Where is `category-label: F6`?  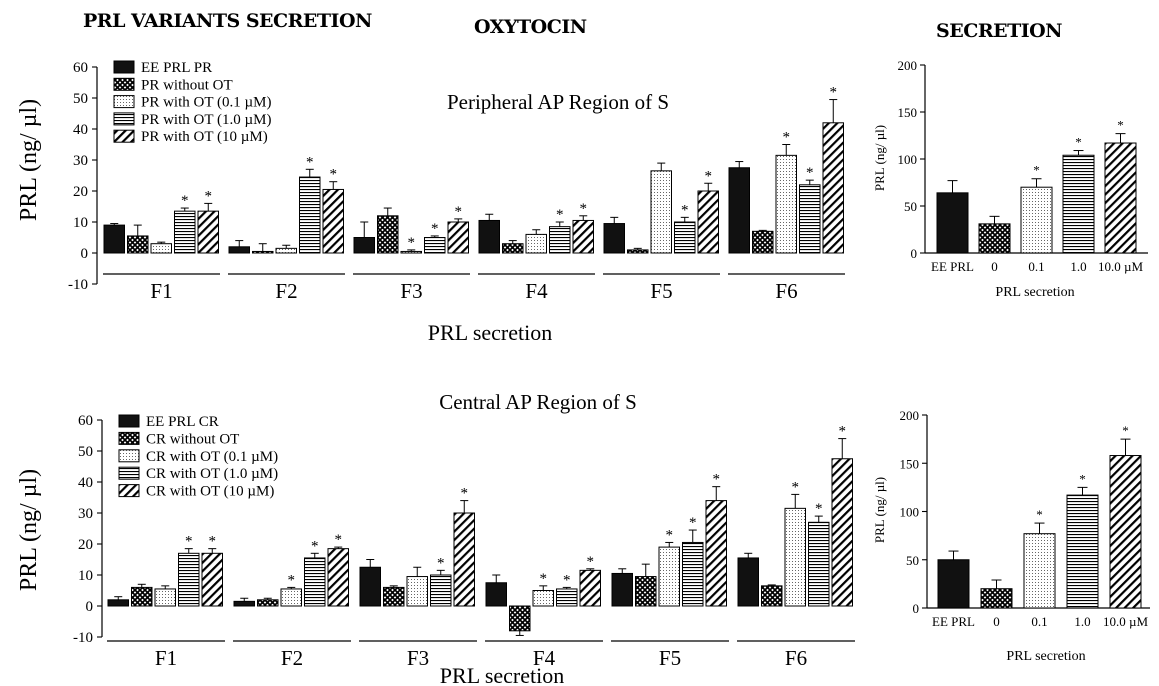
category-label: F6 is located at coordinates (796, 658).